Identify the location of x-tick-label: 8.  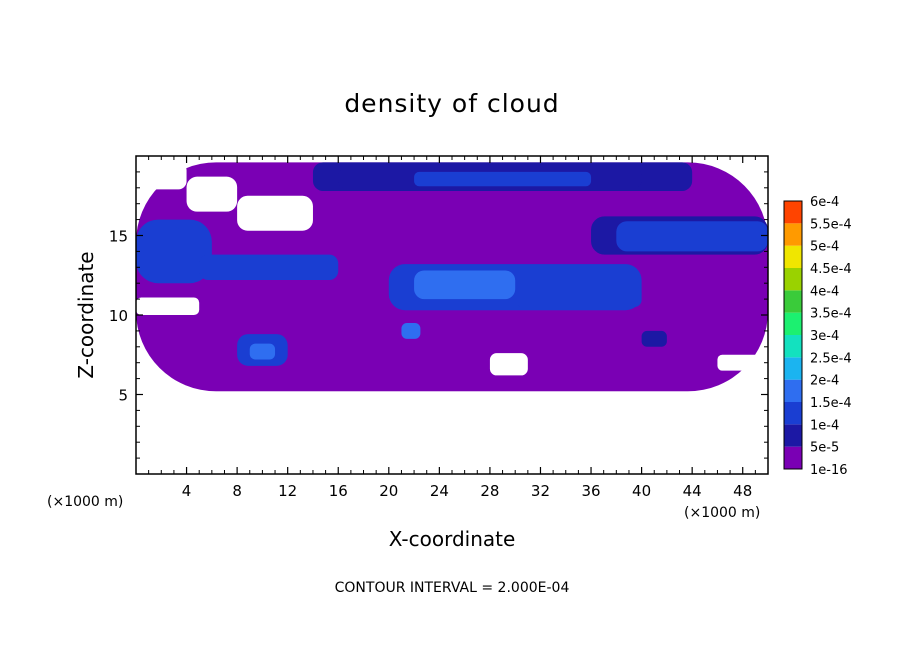
(237, 491).